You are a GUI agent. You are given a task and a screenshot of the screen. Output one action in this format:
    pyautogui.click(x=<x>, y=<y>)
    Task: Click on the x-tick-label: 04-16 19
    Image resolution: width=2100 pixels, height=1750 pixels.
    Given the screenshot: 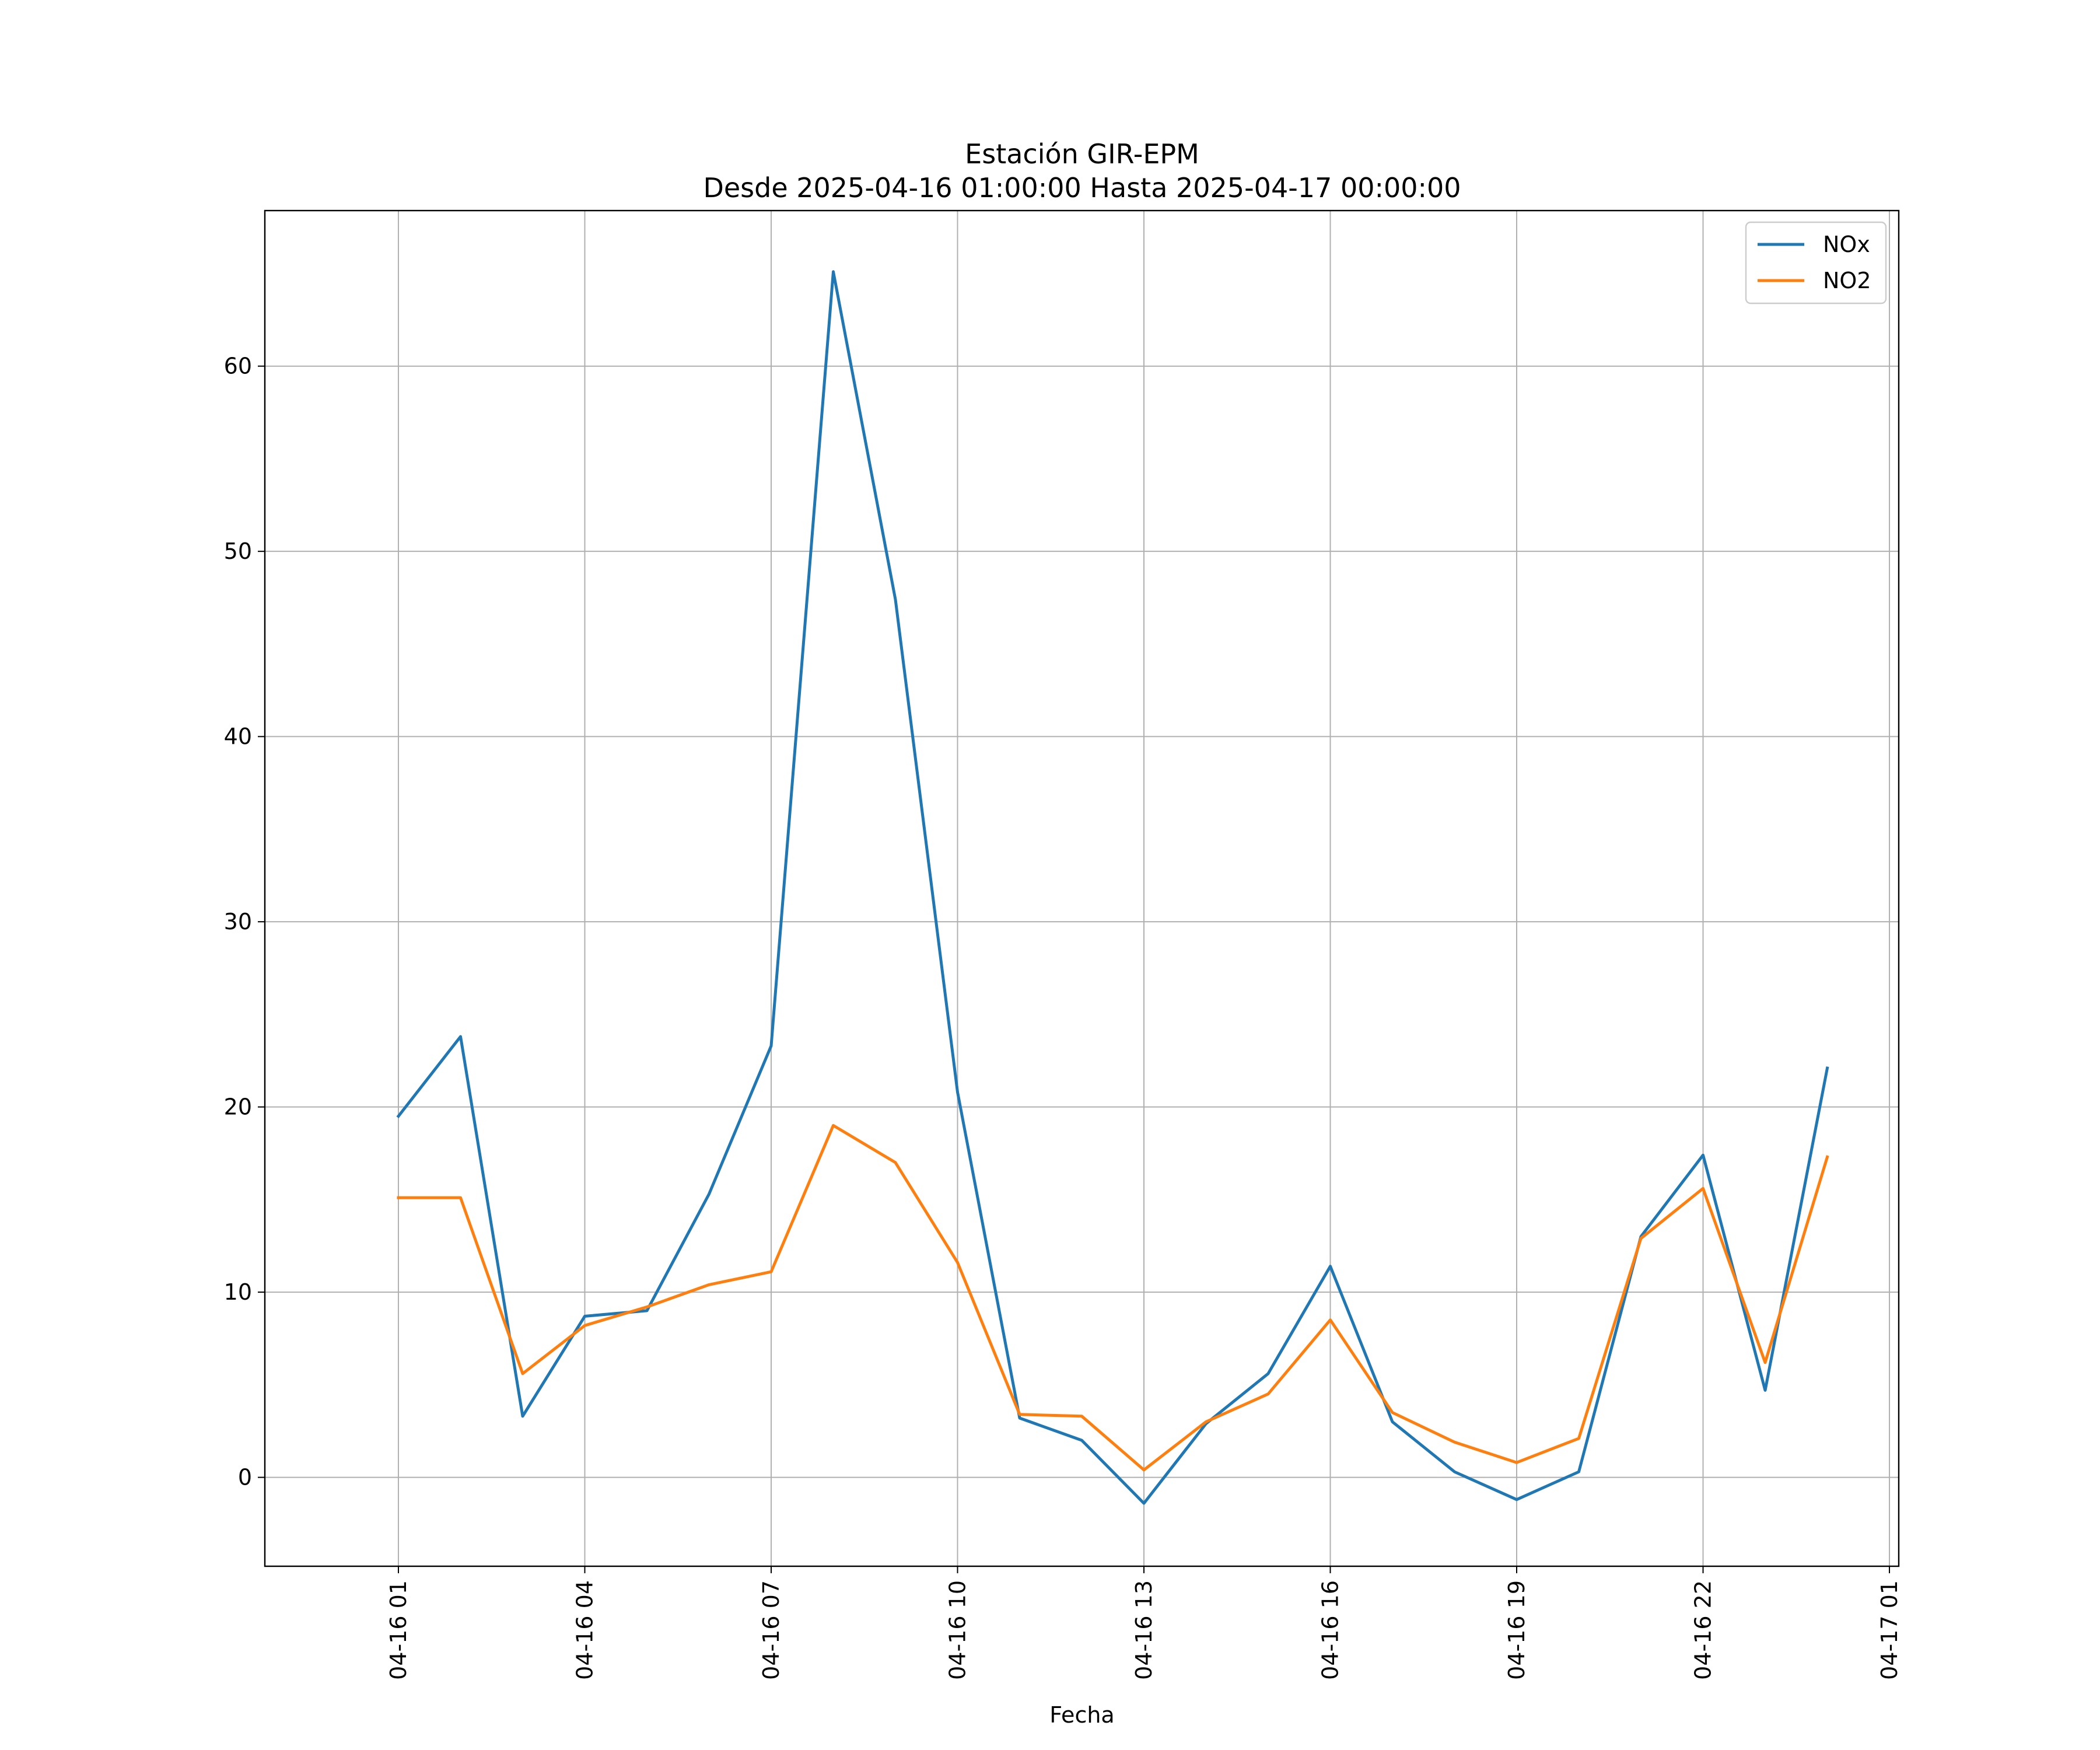 What is the action you would take?
    pyautogui.click(x=1517, y=1630)
    